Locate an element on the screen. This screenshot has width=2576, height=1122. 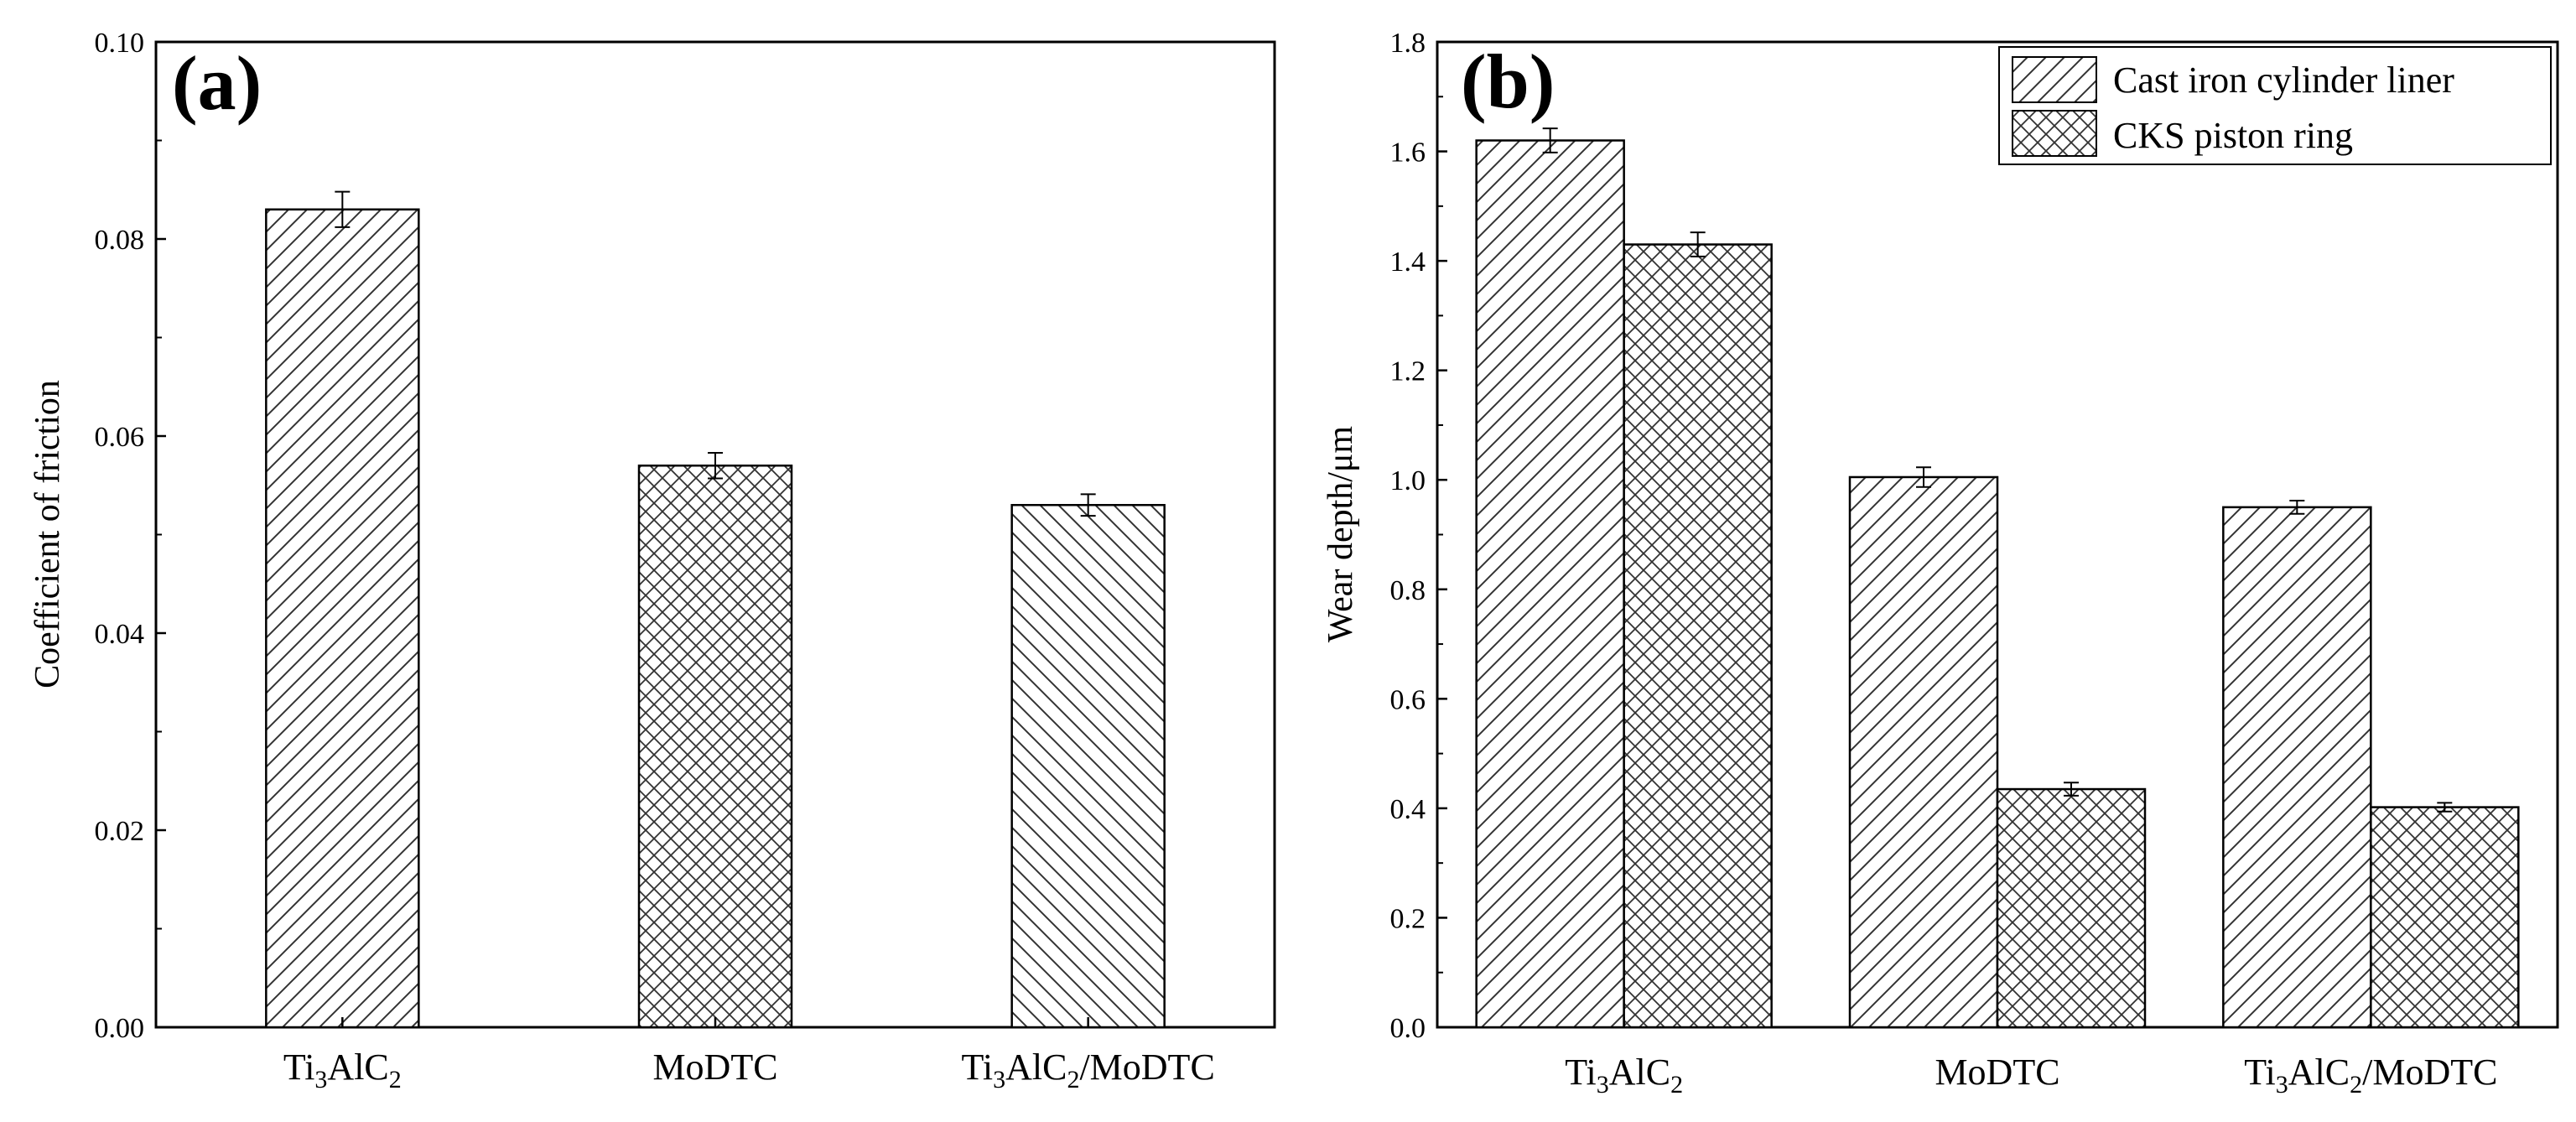
x-categories-a: Ti3AlC2 MoDTC Ti3AlC2/MoDTC is located at coordinates (749, 1055).